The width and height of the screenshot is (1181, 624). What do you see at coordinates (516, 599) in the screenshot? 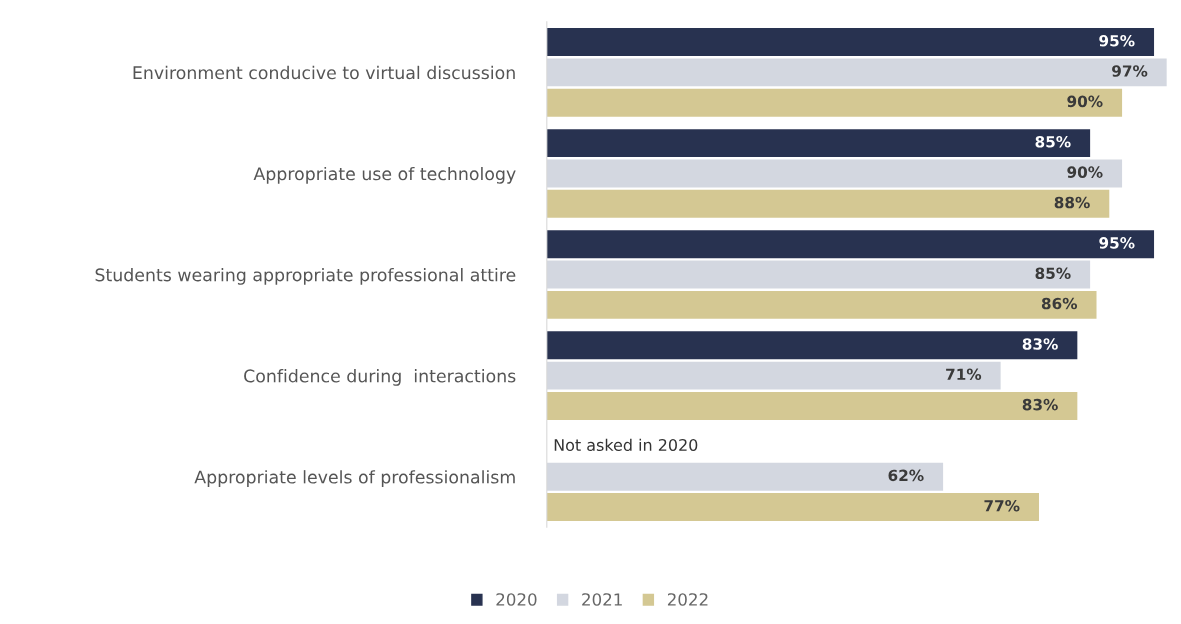
I see `legend-label: 2020` at bounding box center [516, 599].